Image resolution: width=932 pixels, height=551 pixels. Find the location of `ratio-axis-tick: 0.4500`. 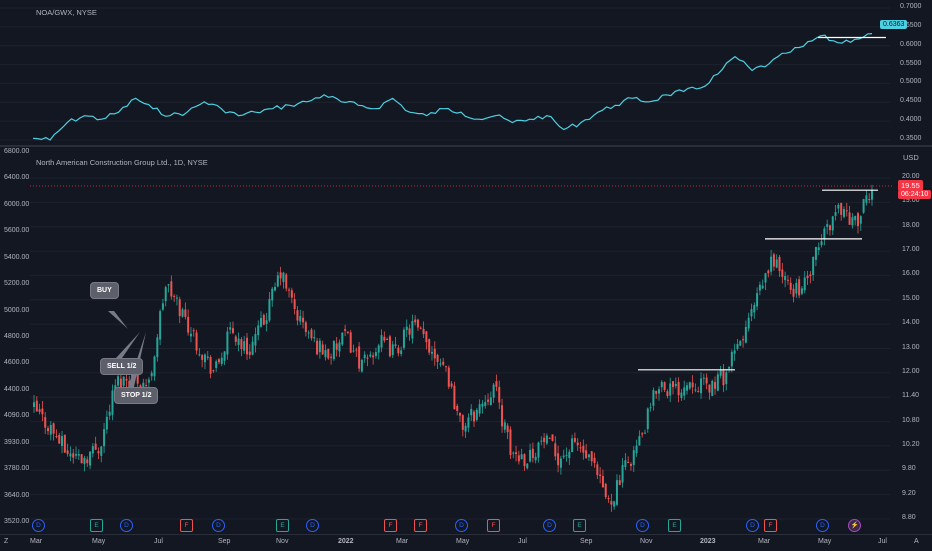

ratio-axis-tick: 0.4500 is located at coordinates (911, 101).